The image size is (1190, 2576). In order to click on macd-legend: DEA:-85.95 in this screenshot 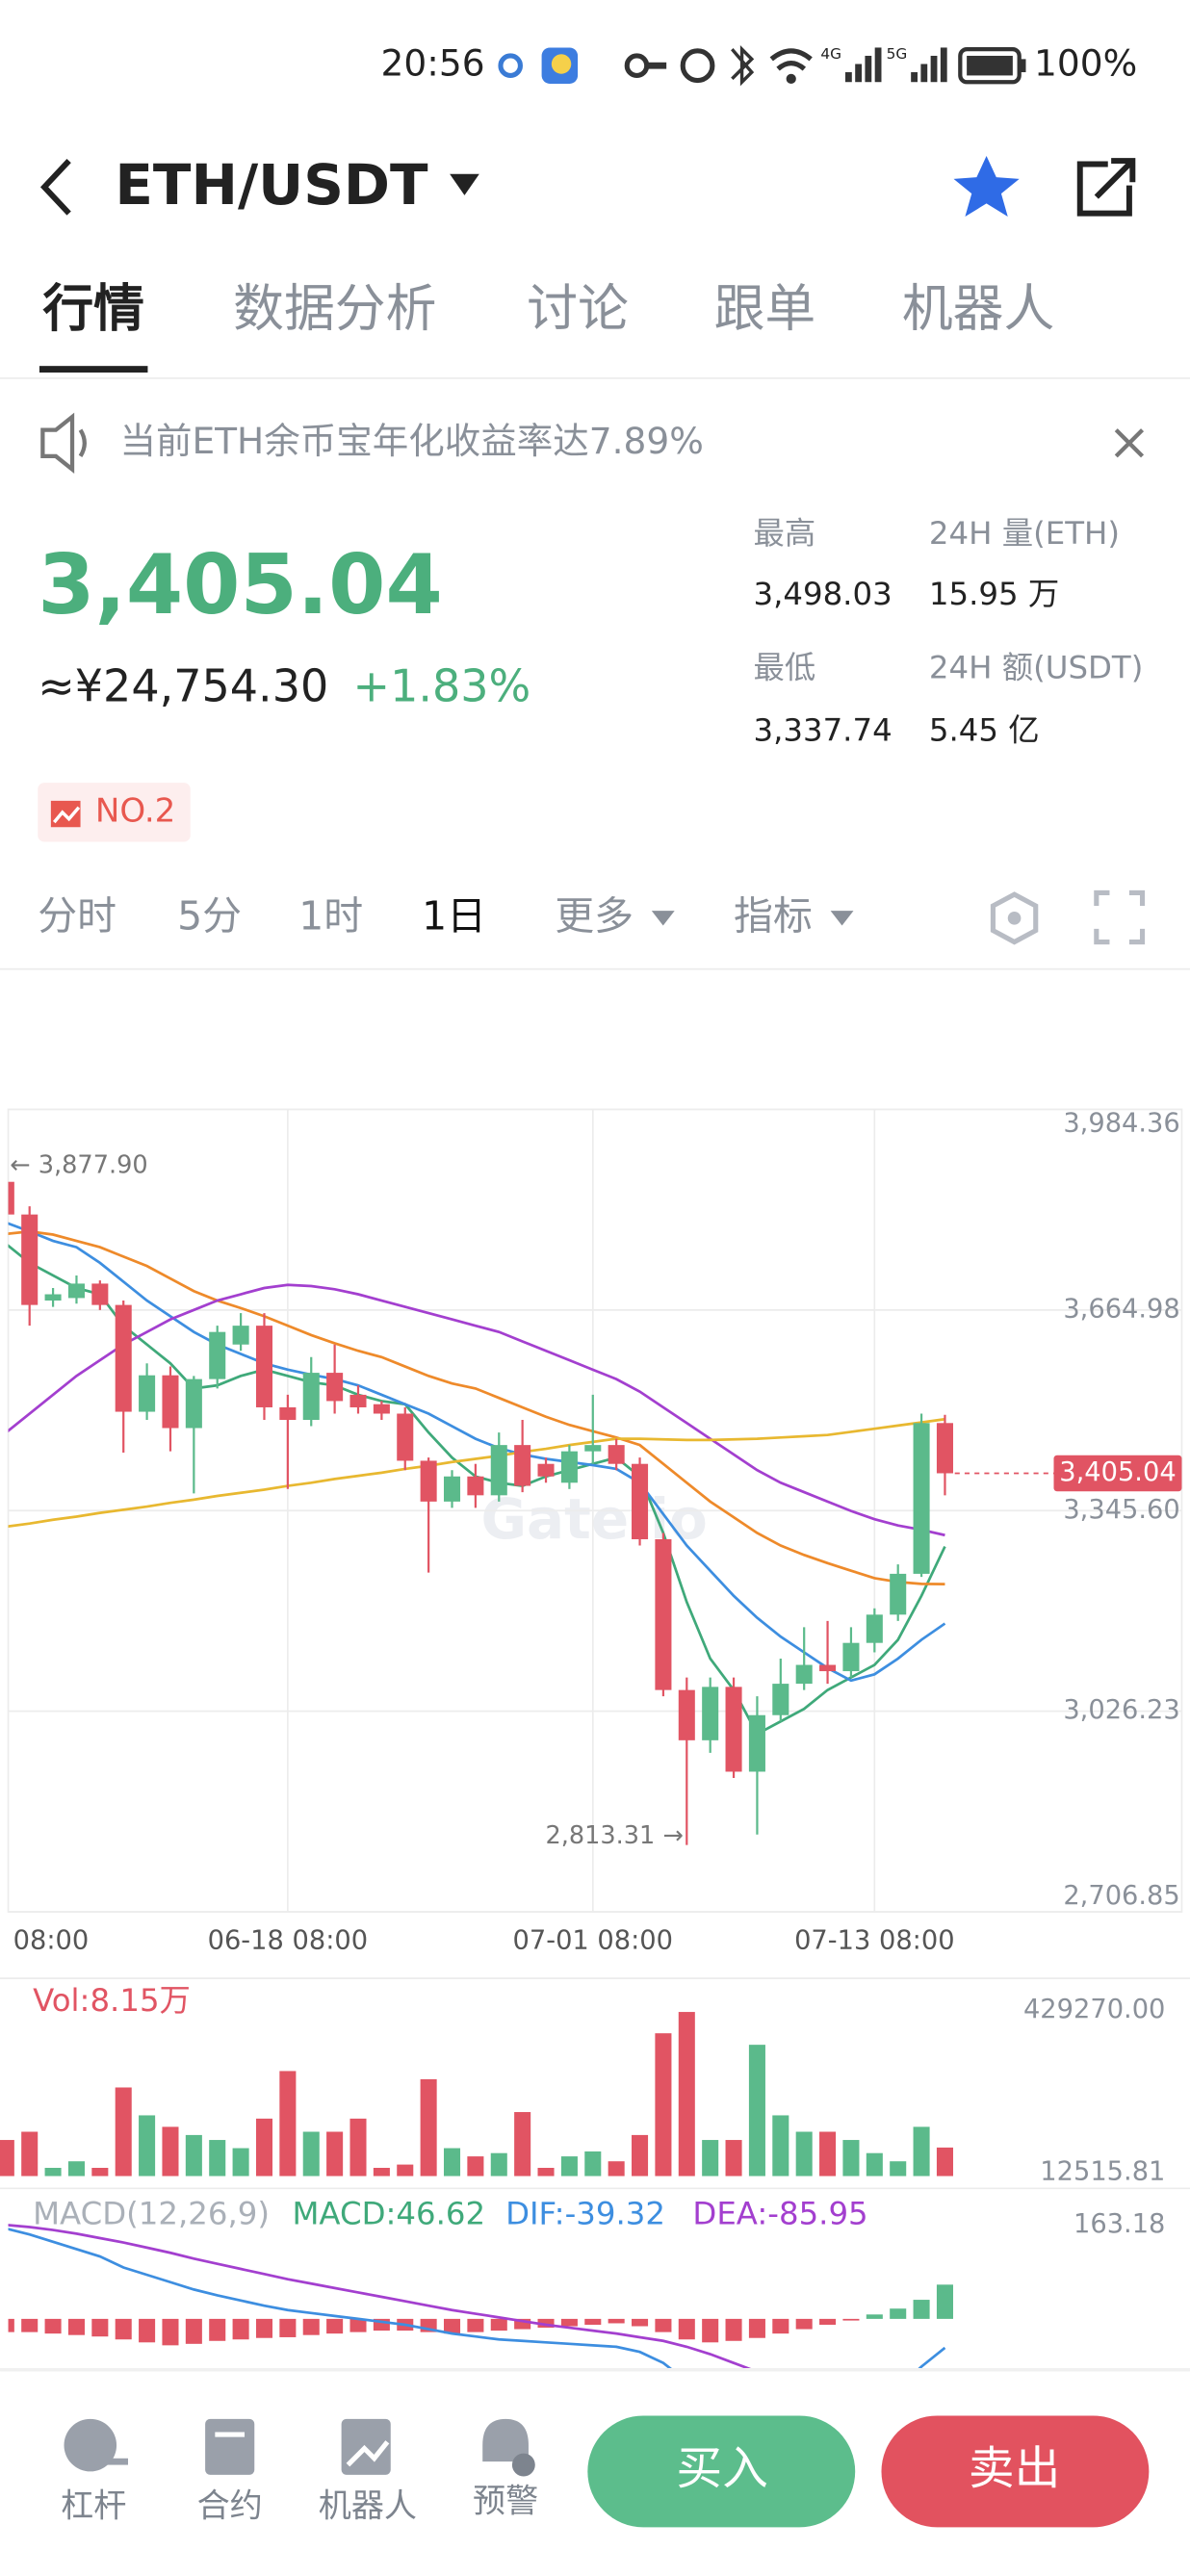, I will do `click(780, 2213)`.